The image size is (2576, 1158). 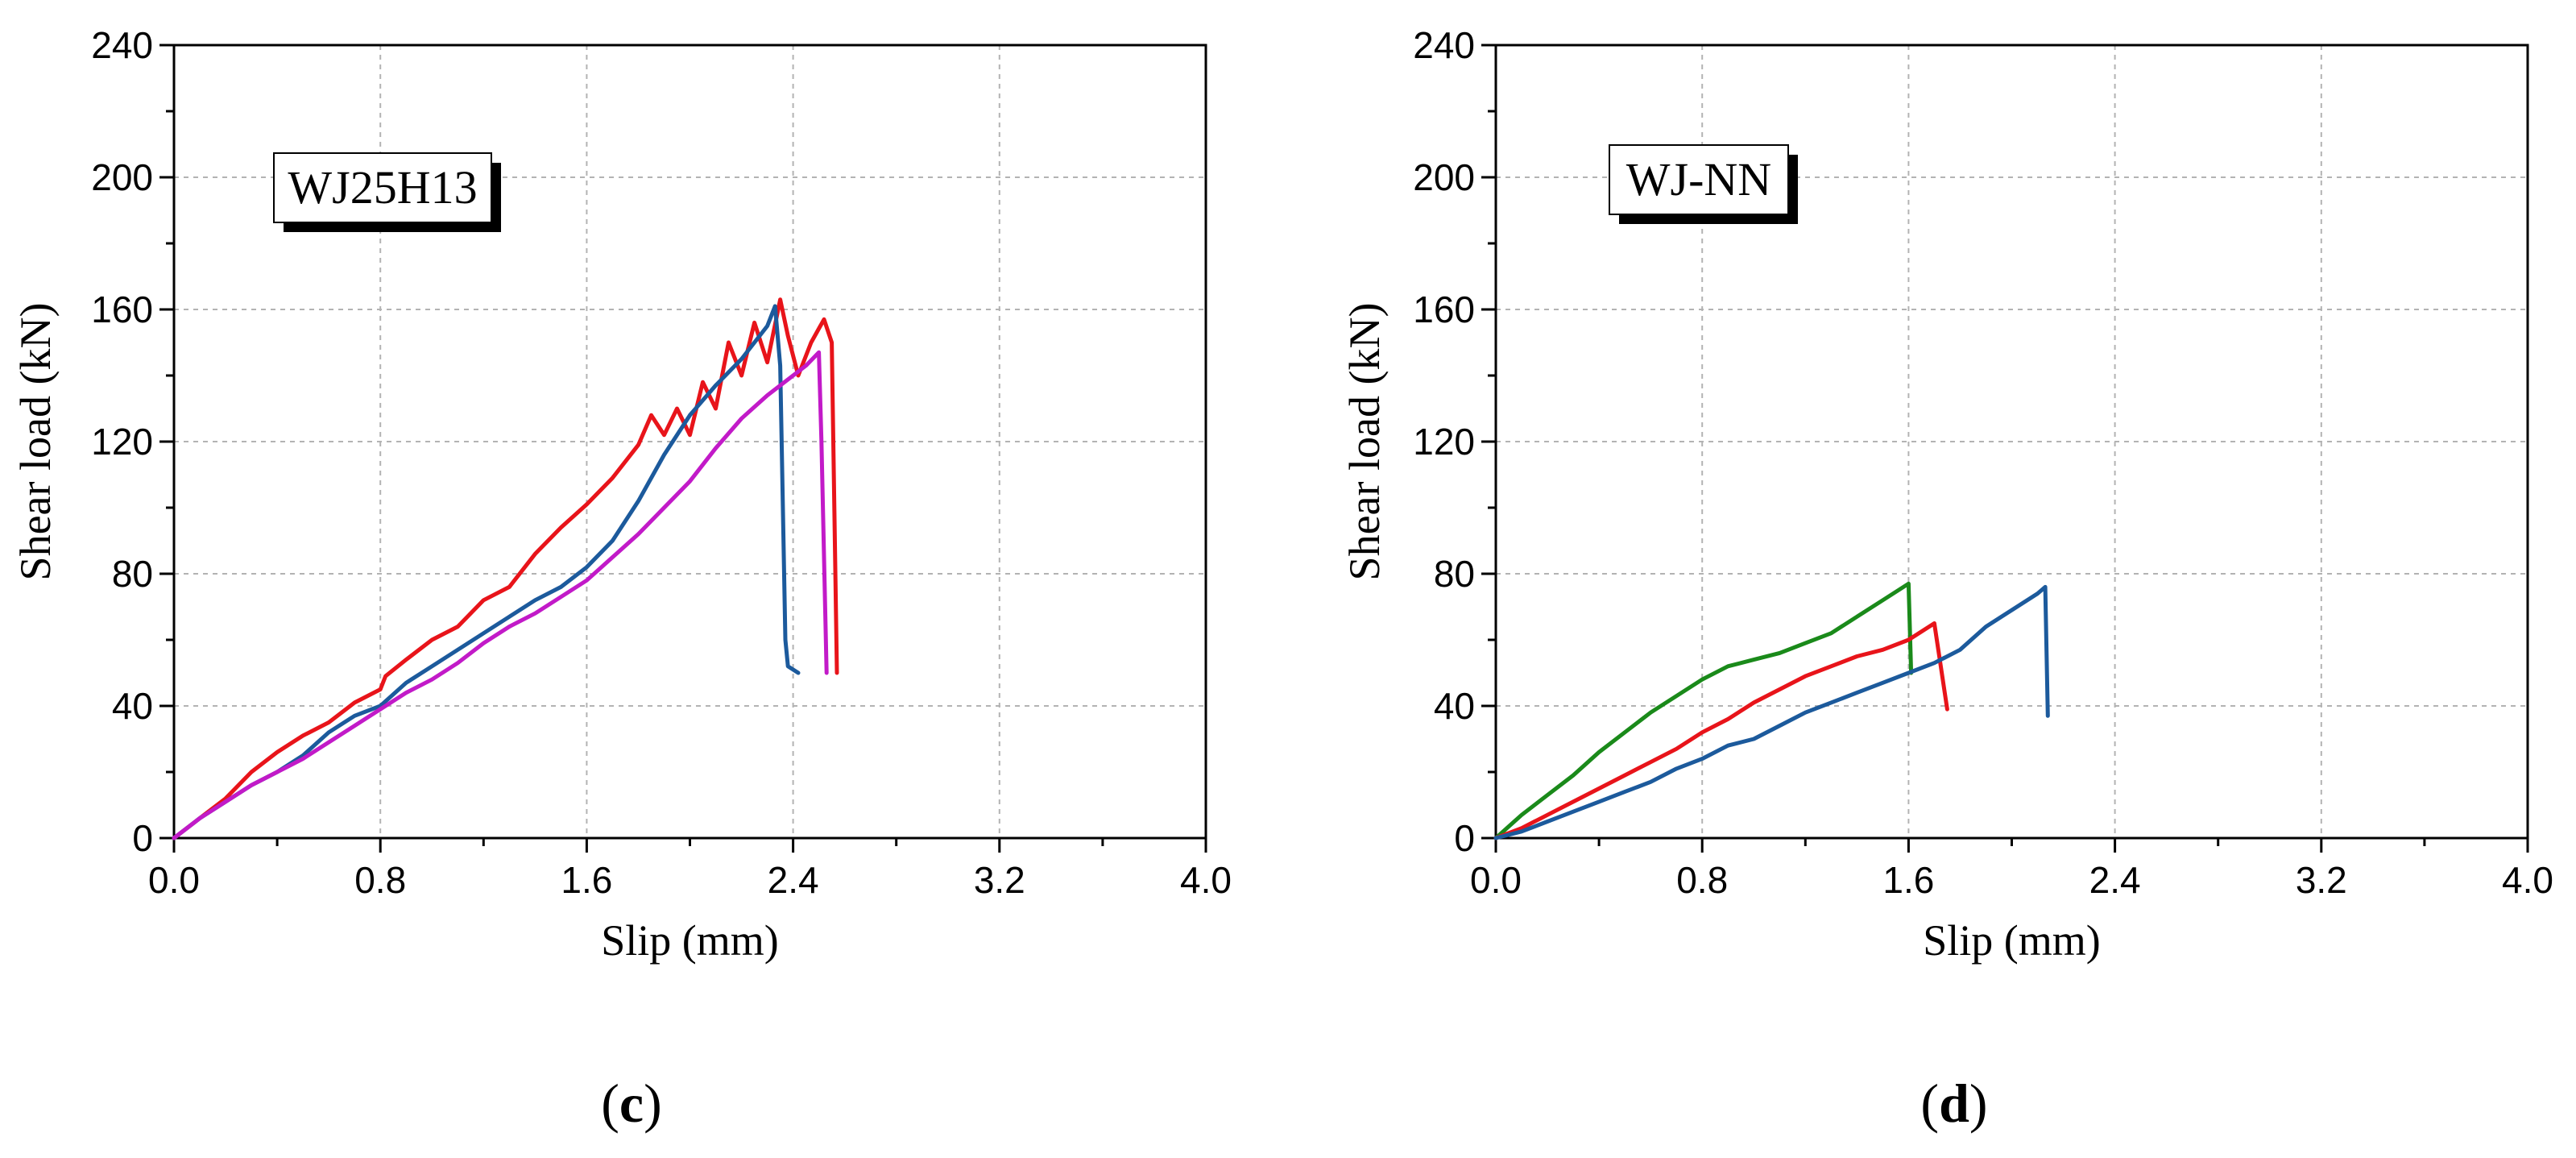 What do you see at coordinates (631, 1103) in the screenshot?
I see `panel-label: (c)` at bounding box center [631, 1103].